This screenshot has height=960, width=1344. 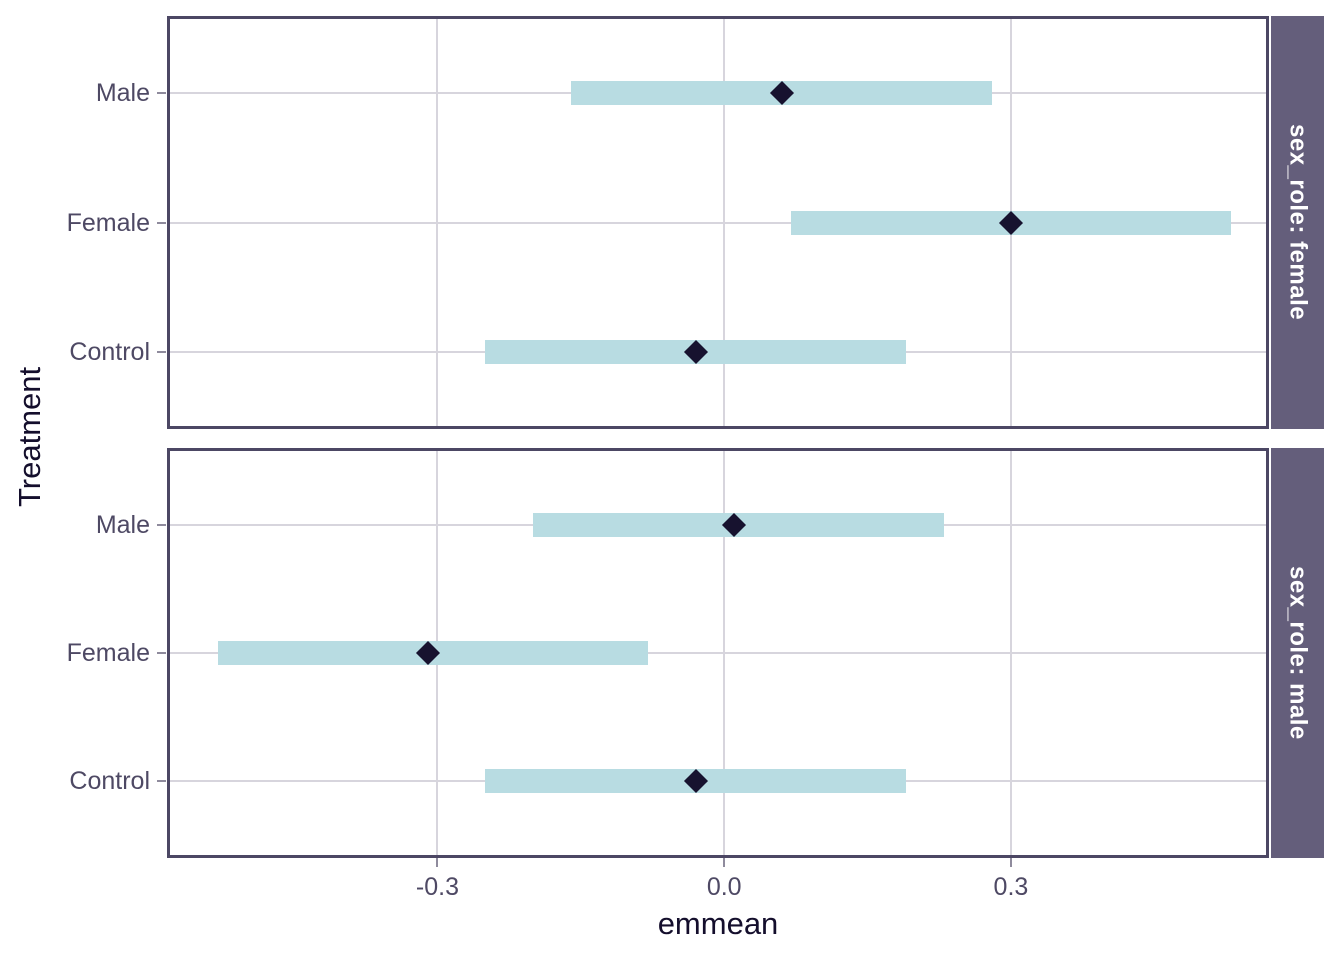 I want to click on facet-strip: sex_role: female, so click(x=1297, y=222).